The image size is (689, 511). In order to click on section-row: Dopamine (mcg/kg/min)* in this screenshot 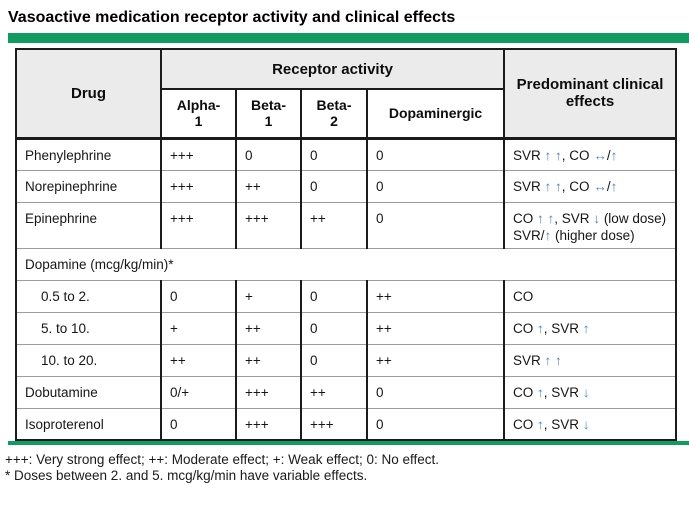, I will do `click(346, 263)`.